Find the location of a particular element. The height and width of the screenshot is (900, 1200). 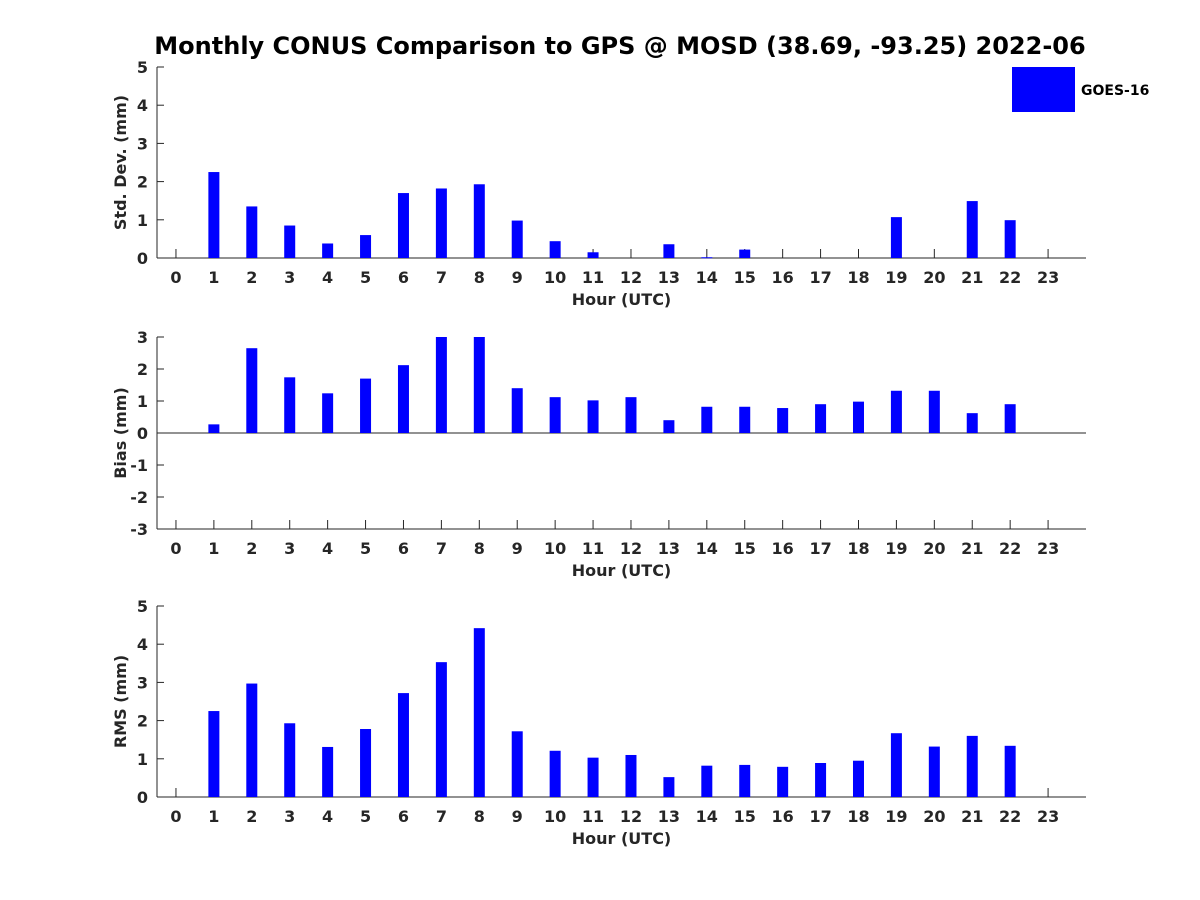

bias-x-tick-label: 15 is located at coordinates (745, 548).